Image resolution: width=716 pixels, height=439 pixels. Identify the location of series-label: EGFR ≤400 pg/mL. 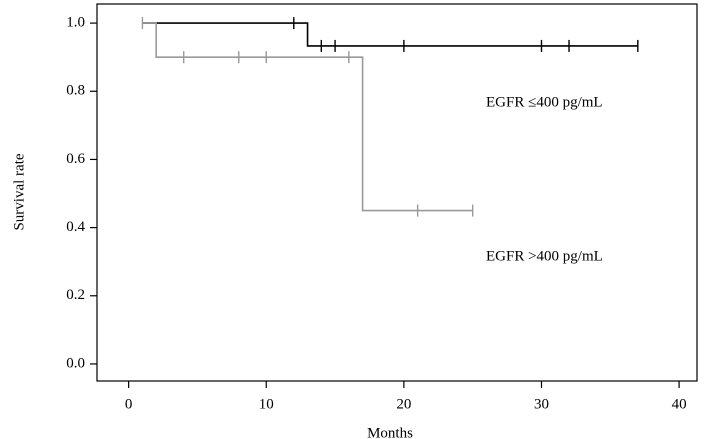
(544, 102).